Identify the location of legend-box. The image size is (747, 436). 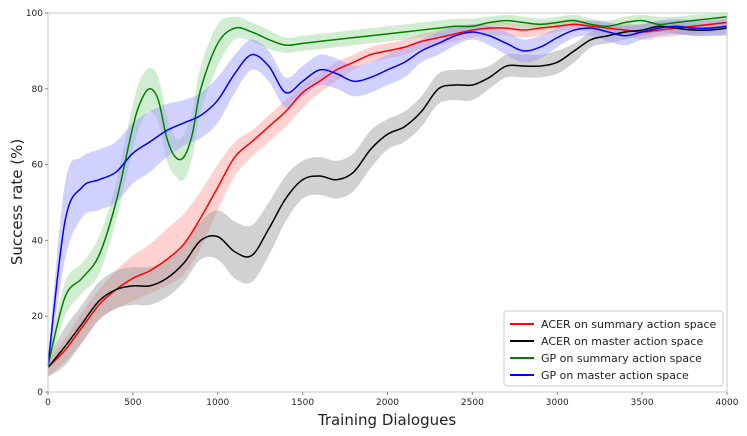
(613, 348).